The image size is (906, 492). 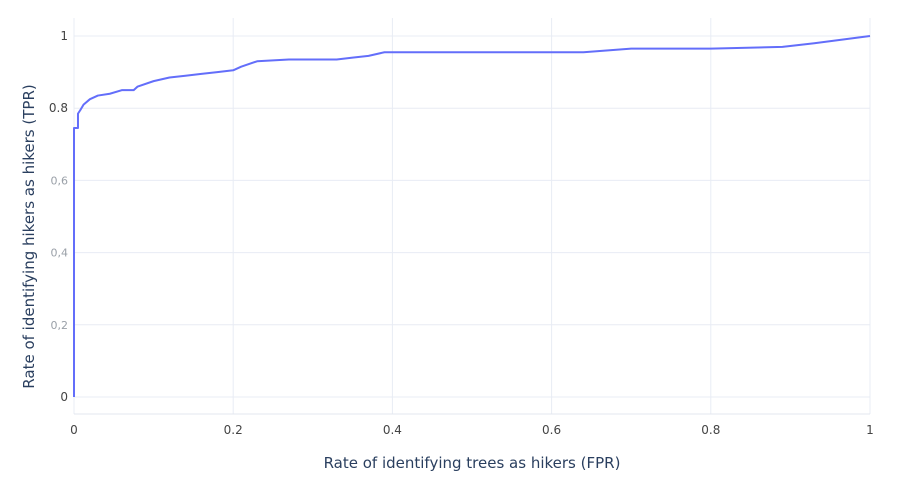 I want to click on x-tick-label: 1, so click(x=870, y=430).